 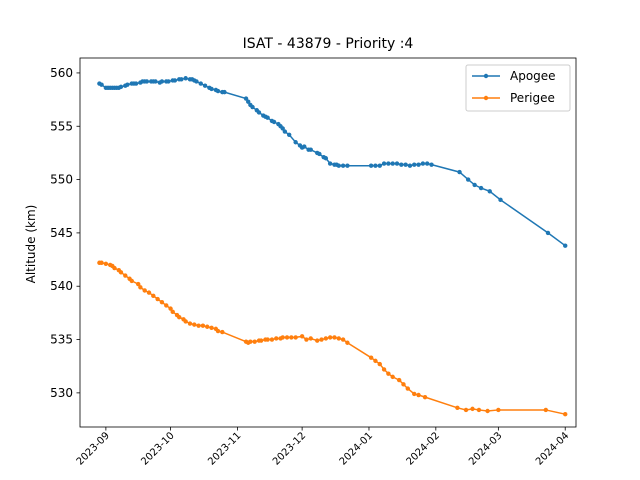 What do you see at coordinates (356, 448) in the screenshot?
I see `x-tick-label: 2024-01` at bounding box center [356, 448].